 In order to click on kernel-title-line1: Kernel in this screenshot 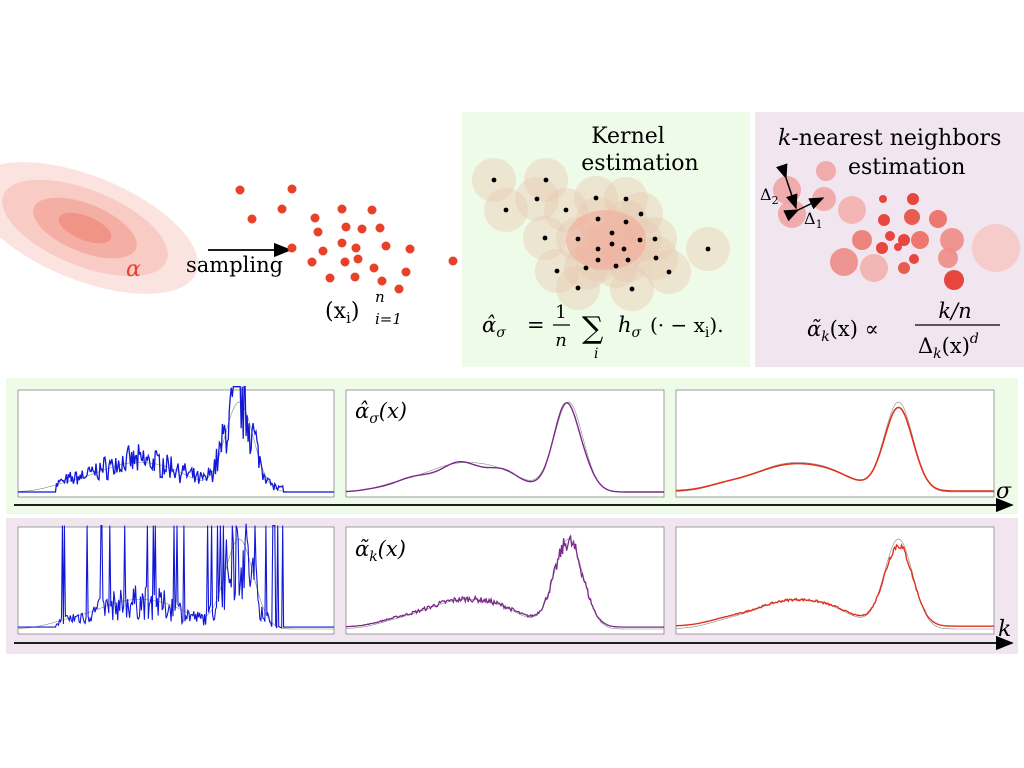, I will do `click(628, 136)`.